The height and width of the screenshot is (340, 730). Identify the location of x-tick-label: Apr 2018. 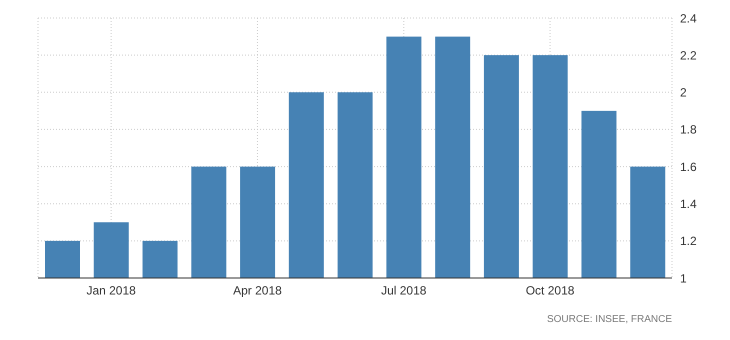
(257, 291).